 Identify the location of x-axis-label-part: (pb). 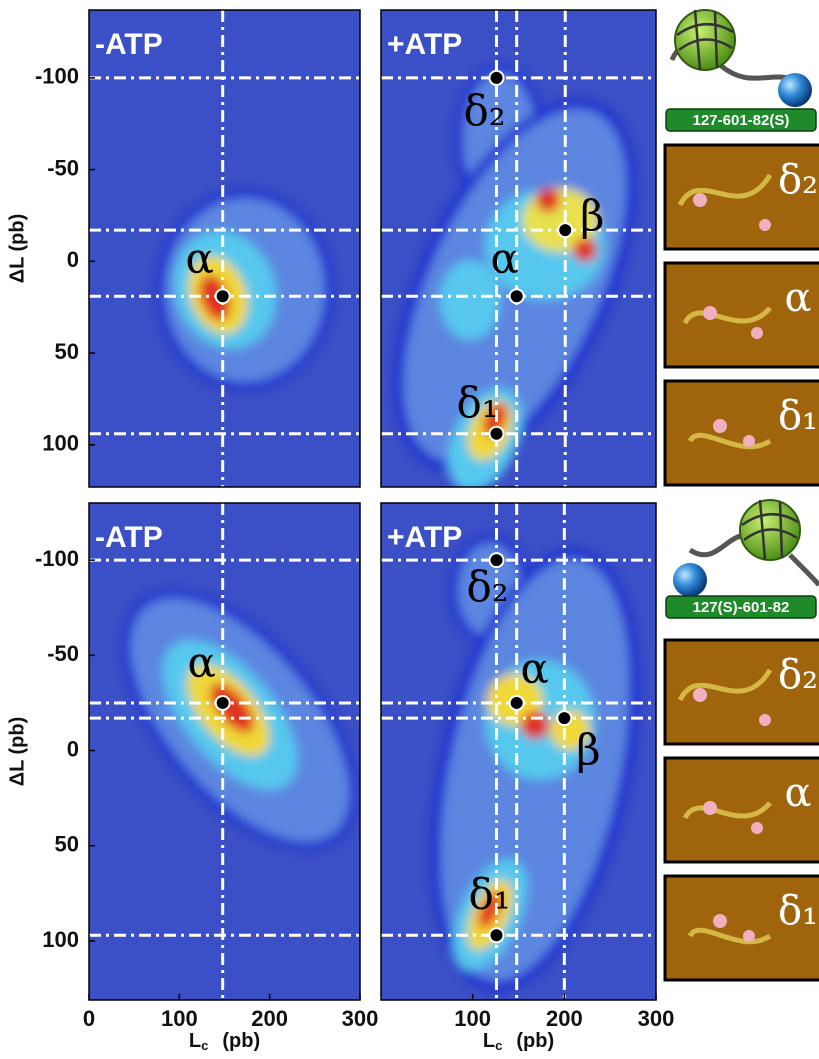
(241, 1041).